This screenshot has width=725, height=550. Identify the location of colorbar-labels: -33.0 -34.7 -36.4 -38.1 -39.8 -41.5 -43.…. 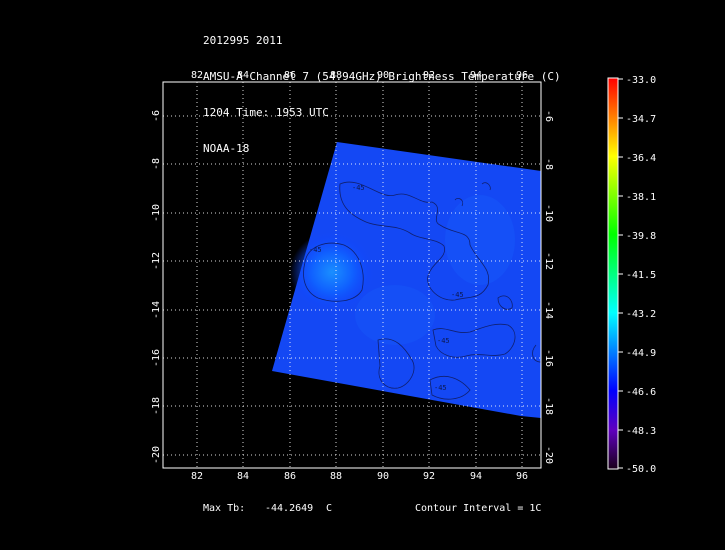
(641, 275).